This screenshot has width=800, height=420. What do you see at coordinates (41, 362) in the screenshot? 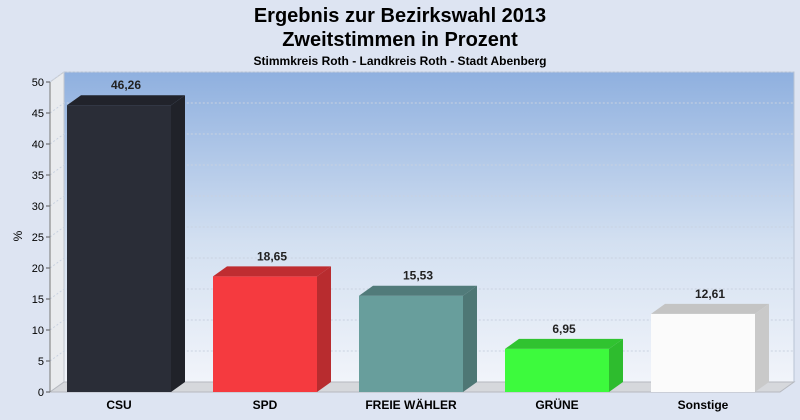
I see `y-tick-label: 5` at bounding box center [41, 362].